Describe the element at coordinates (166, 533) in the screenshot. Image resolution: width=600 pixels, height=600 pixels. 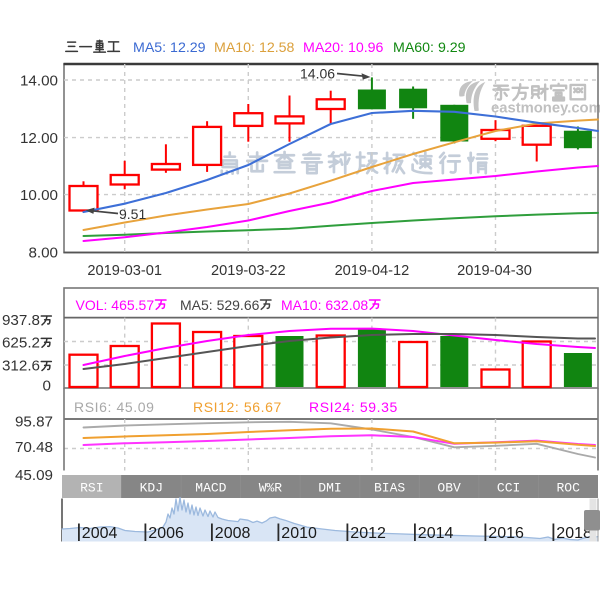
I see `svg-text: 2006` at that location.